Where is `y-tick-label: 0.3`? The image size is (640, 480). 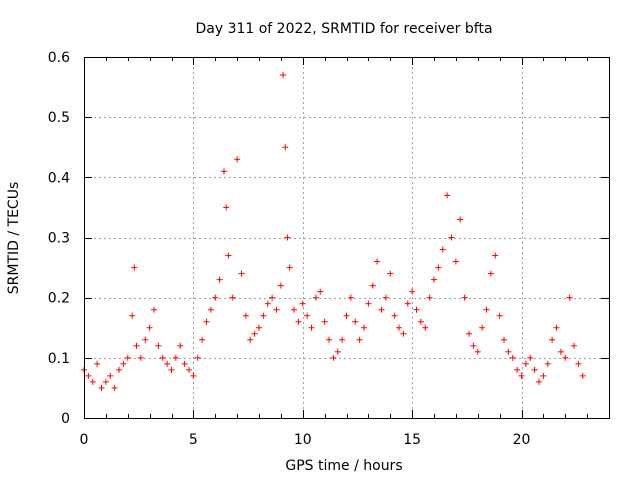
y-tick-label: 0.3 is located at coordinates (59, 239).